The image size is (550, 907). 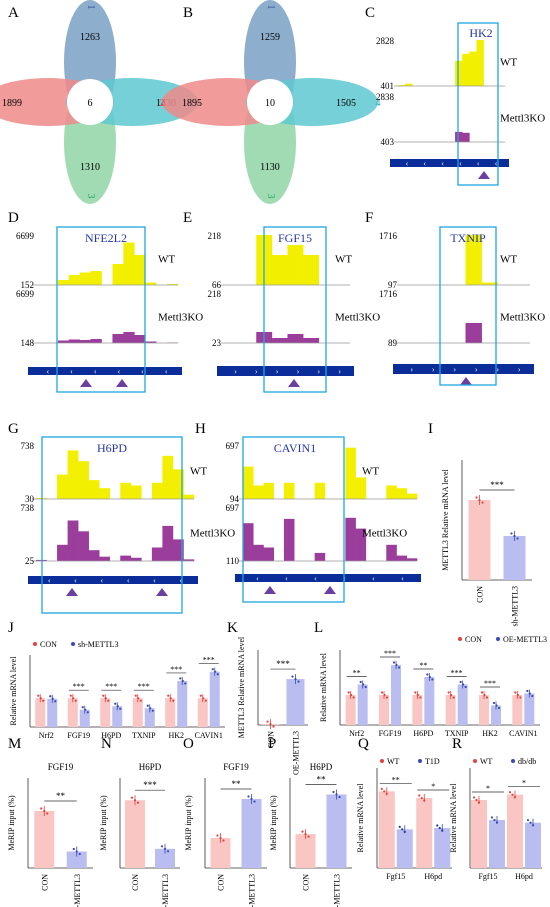 I want to click on venn-label-3: 3, so click(x=270, y=196).